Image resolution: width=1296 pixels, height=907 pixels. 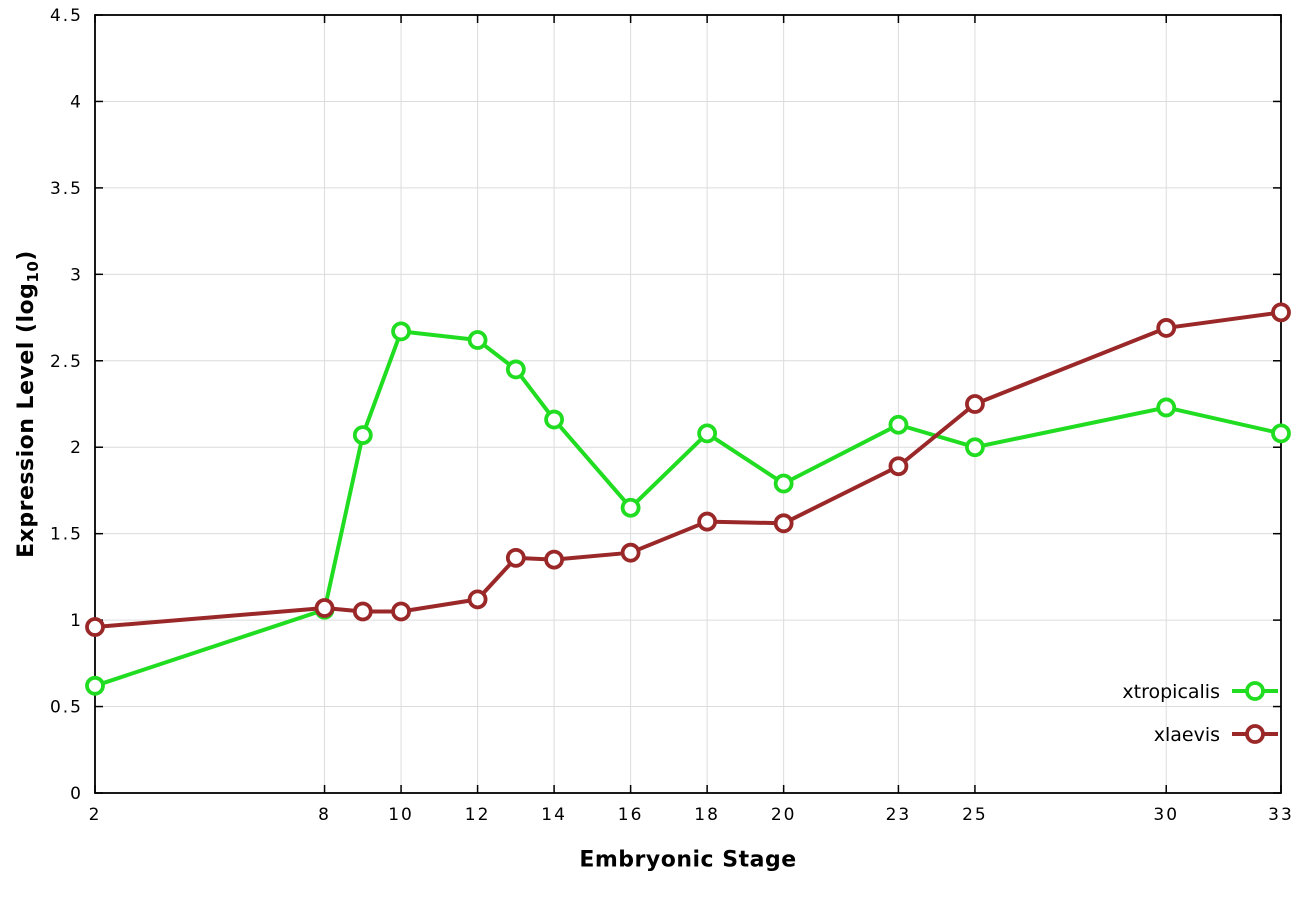 I want to click on y-axis-title-suffix: ), so click(x=26, y=255).